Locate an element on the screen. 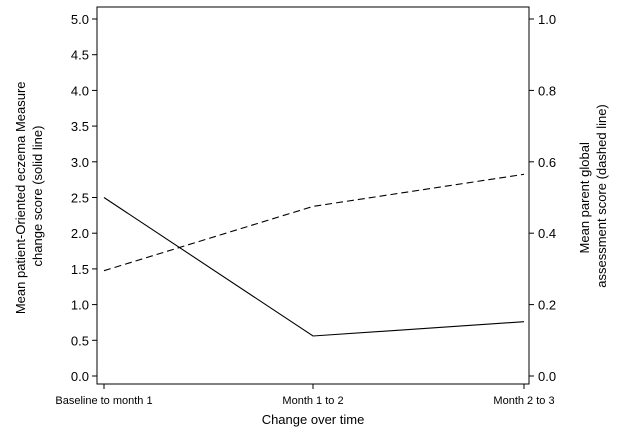  left-y-tick-label: 1.0 is located at coordinates (80, 305).